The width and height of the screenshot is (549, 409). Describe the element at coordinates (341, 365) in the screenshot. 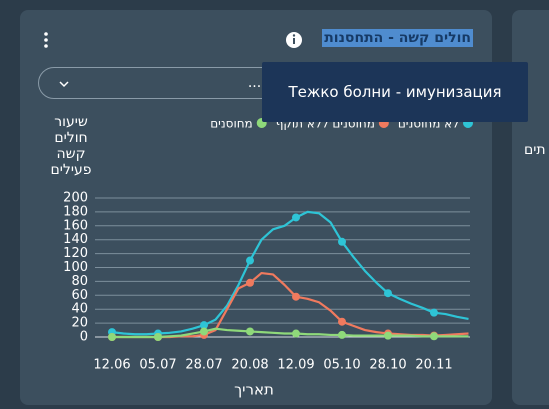

I see `x-tick-label: 05.10` at that location.